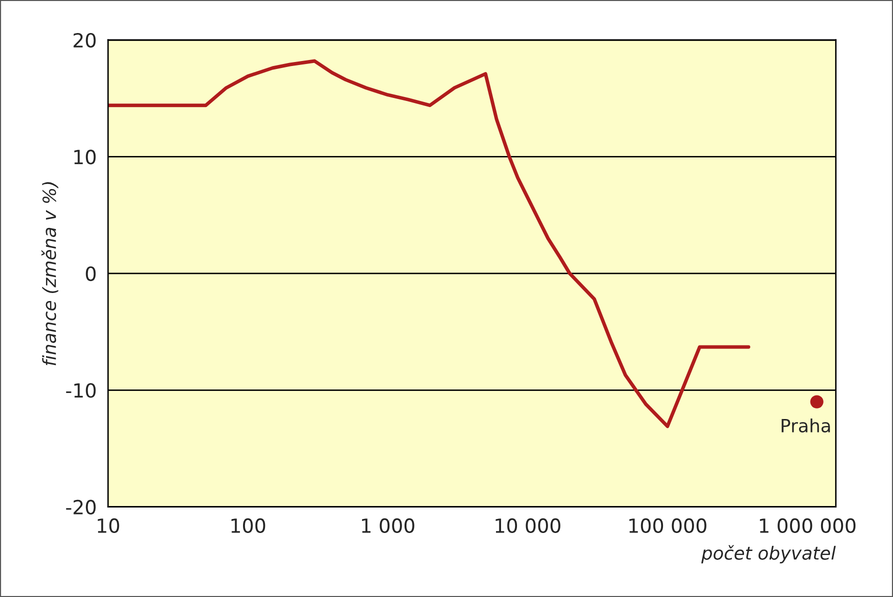 This screenshot has height=597, width=893. I want to click on x-tick-label: 1 000, so click(388, 526).